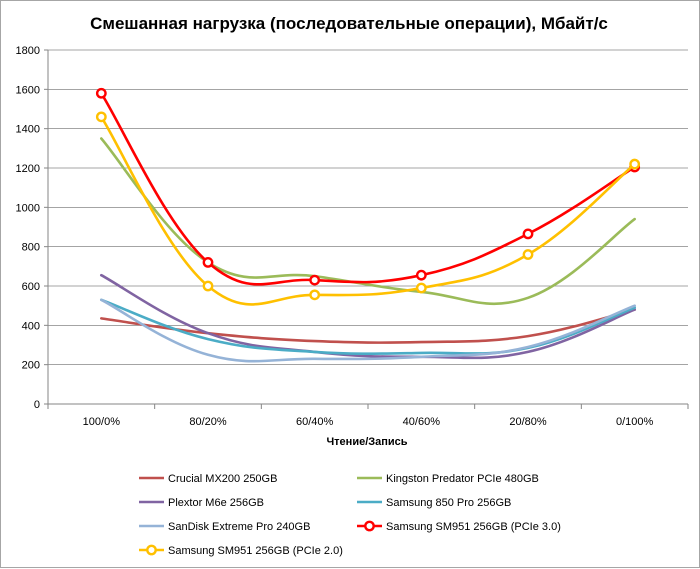 The height and width of the screenshot is (569, 700). What do you see at coordinates (28, 208) in the screenshot?
I see `y-tick-label: 1000` at bounding box center [28, 208].